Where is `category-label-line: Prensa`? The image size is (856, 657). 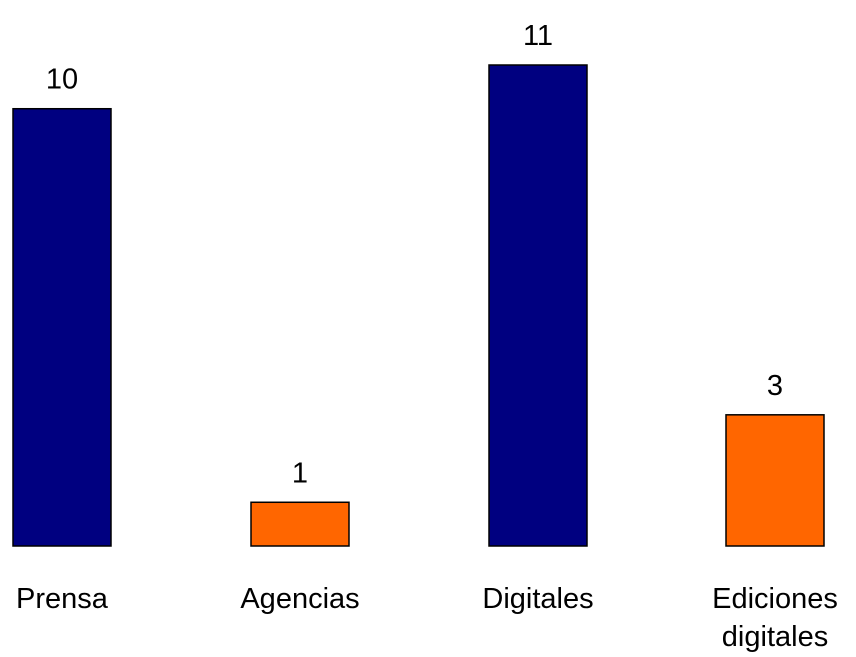 category-label-line: Prensa is located at coordinates (62, 599).